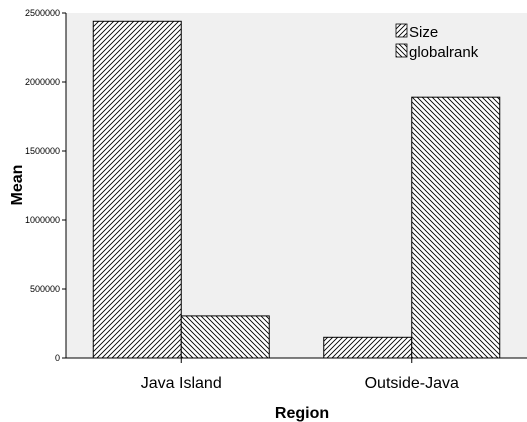  Describe the element at coordinates (42, 13) in the screenshot. I see `y-tick-label: 2500000` at that location.